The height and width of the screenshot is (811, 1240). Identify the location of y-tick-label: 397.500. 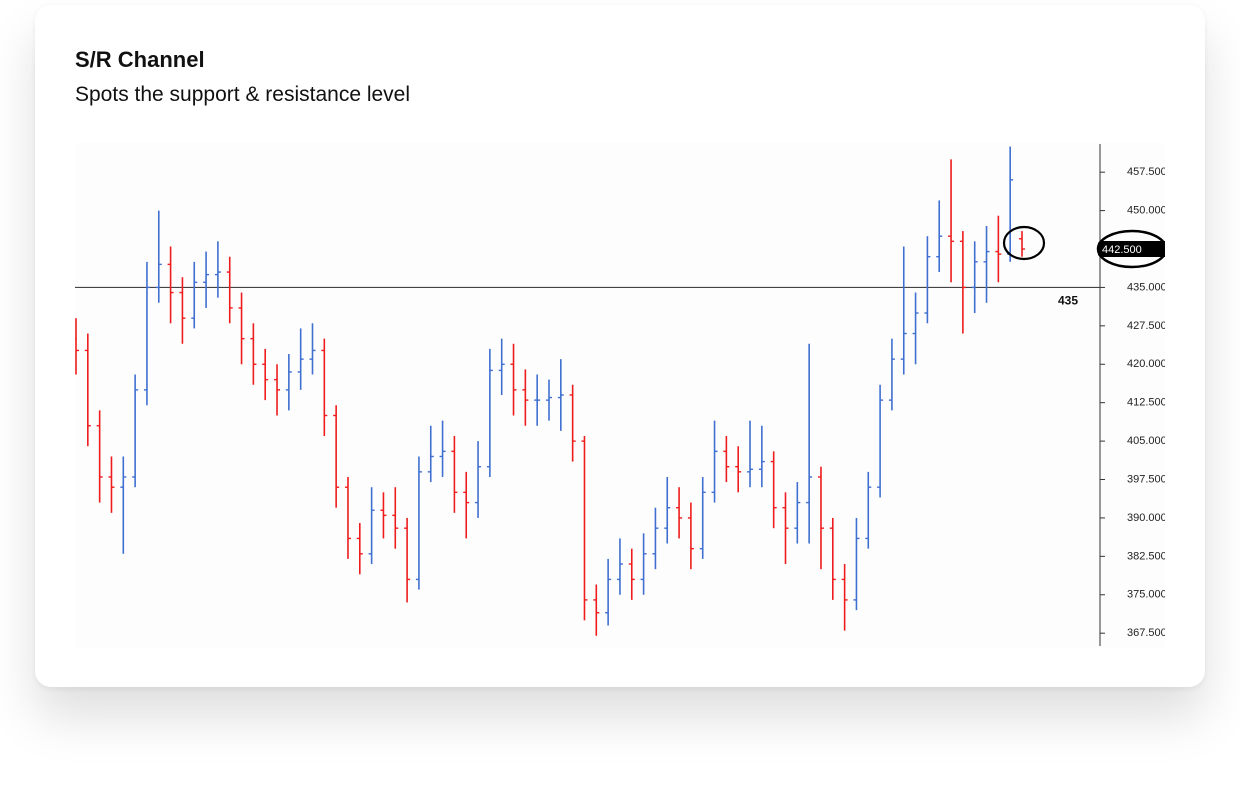
(1147, 479).